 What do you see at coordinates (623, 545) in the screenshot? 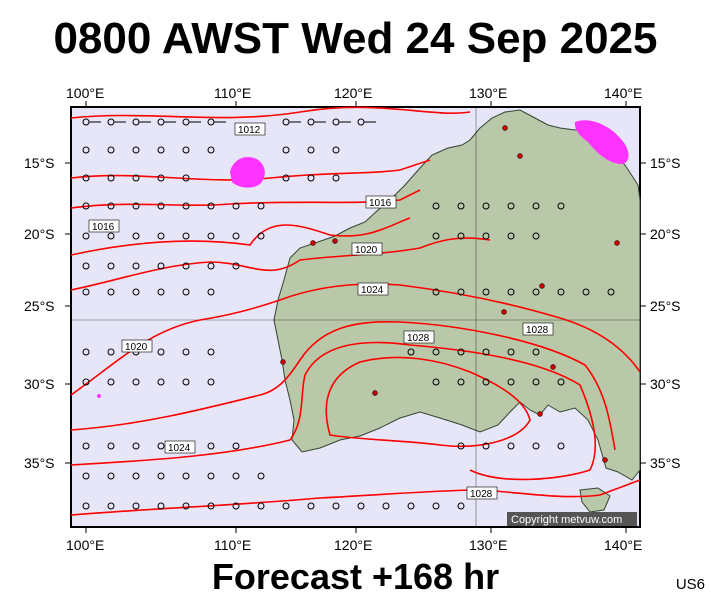
I see `lon-label-bottom: 140°E` at bounding box center [623, 545].